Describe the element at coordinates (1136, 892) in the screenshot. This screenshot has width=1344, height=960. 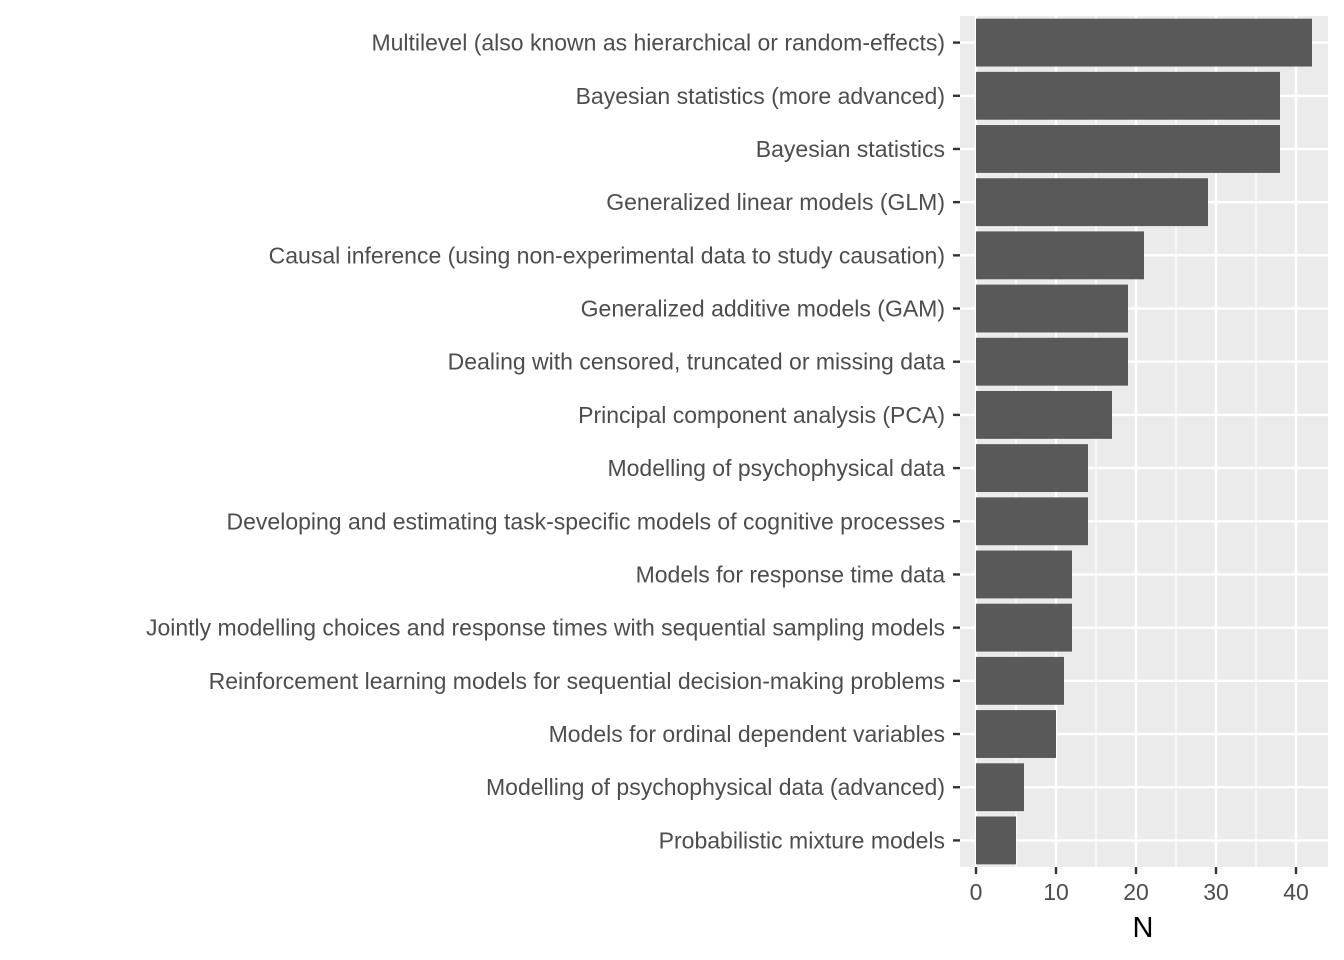
I see `x-tick-label-2: 20` at that location.